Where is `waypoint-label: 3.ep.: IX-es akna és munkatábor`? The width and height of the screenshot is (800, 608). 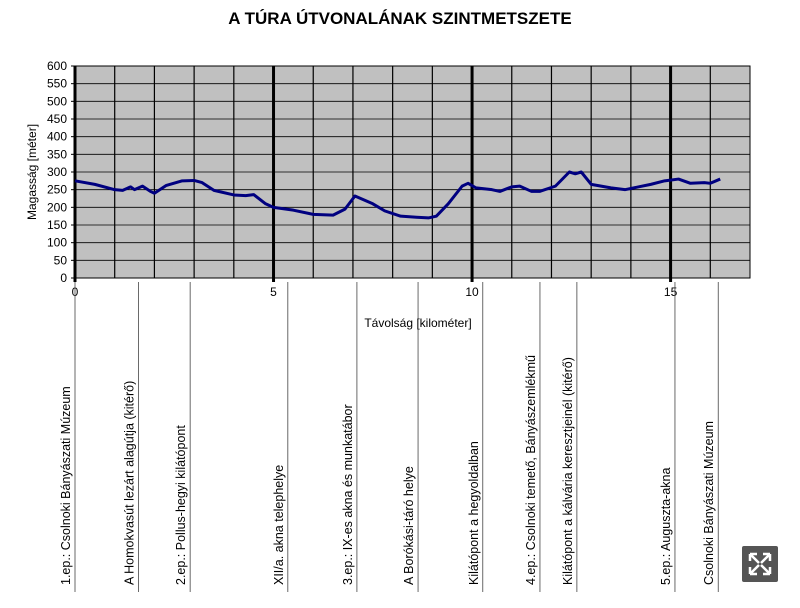
waypoint-label: 3.ep.: IX-es akna és munkatábor is located at coordinates (348, 494).